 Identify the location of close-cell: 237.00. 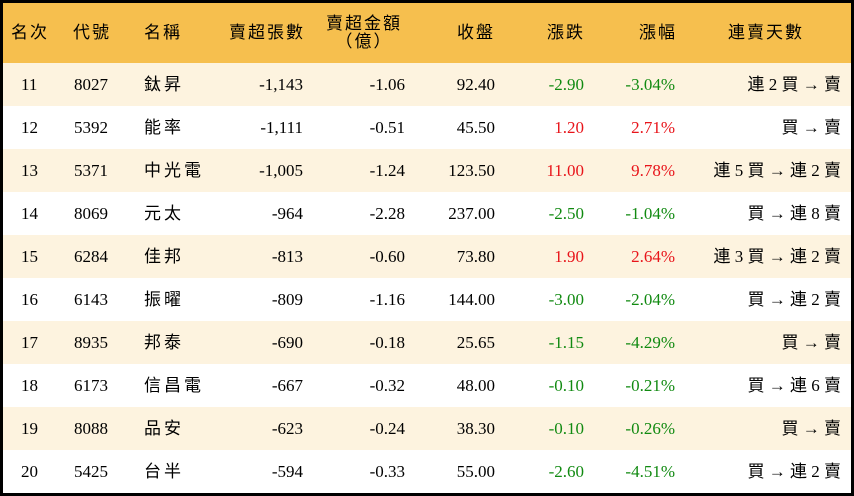
(471, 213).